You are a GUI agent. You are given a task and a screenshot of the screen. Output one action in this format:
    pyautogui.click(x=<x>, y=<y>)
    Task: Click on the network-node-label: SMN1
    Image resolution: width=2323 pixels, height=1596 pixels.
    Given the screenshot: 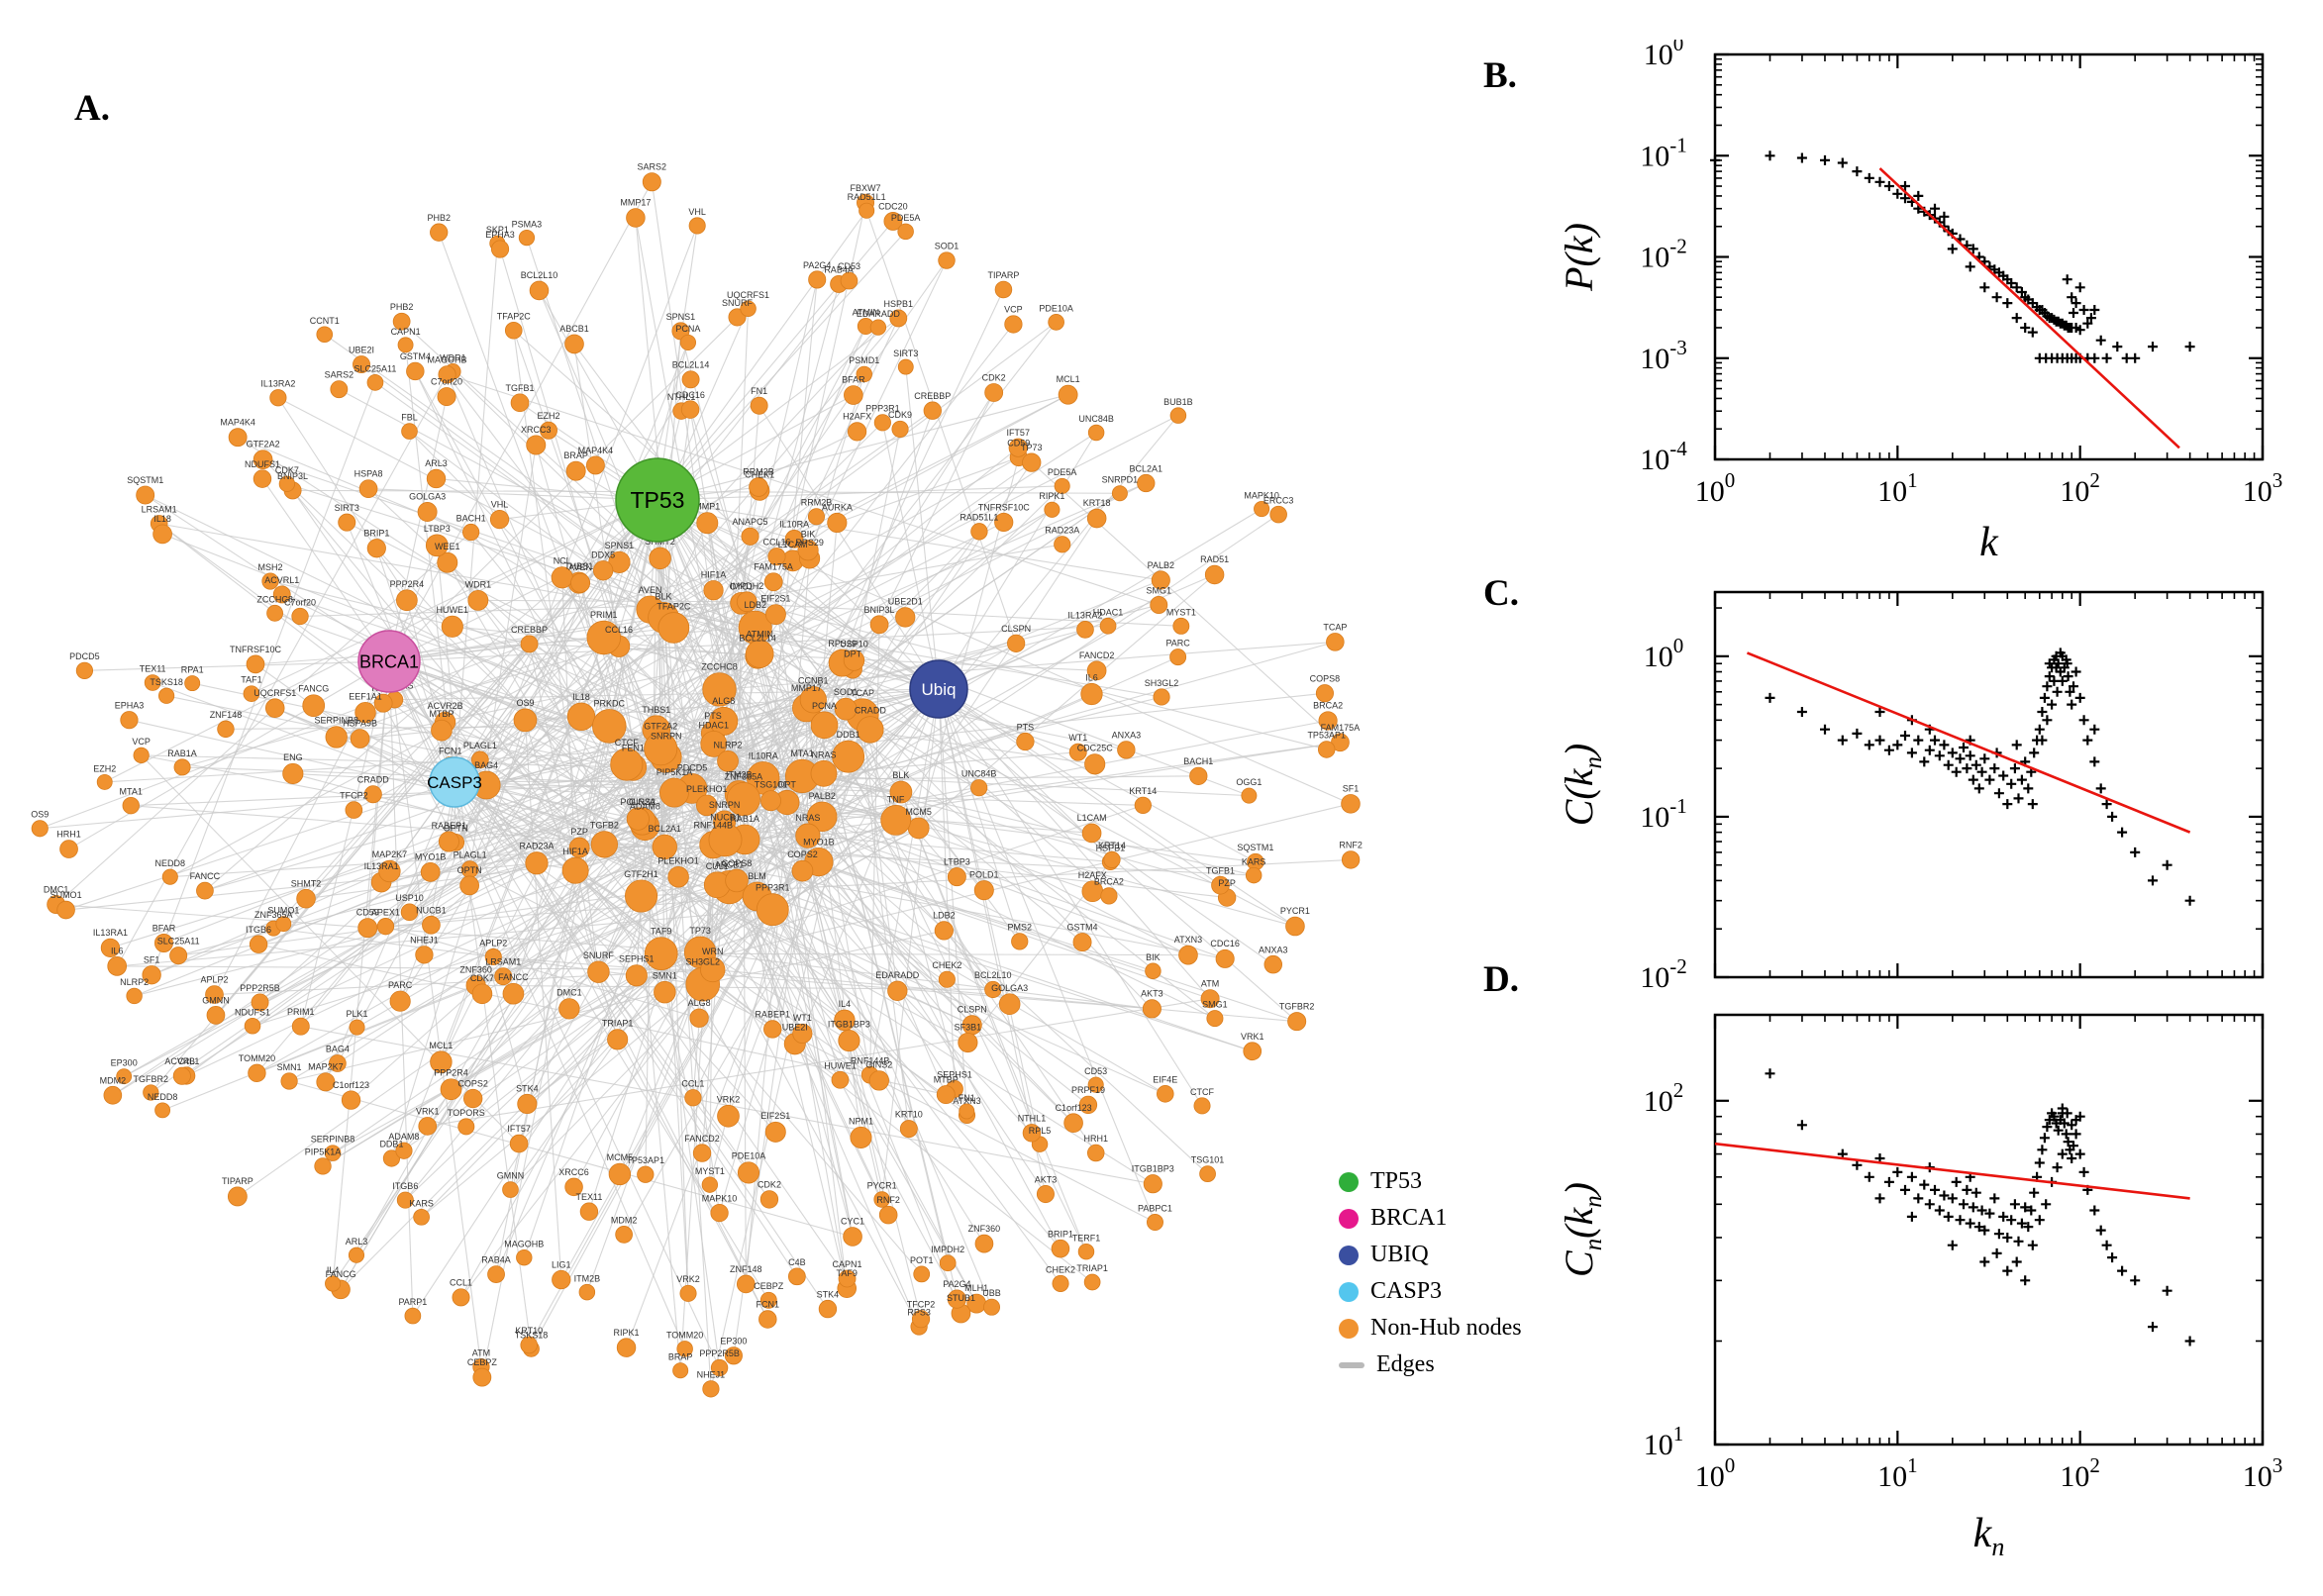 What is the action you would take?
    pyautogui.click(x=289, y=1067)
    